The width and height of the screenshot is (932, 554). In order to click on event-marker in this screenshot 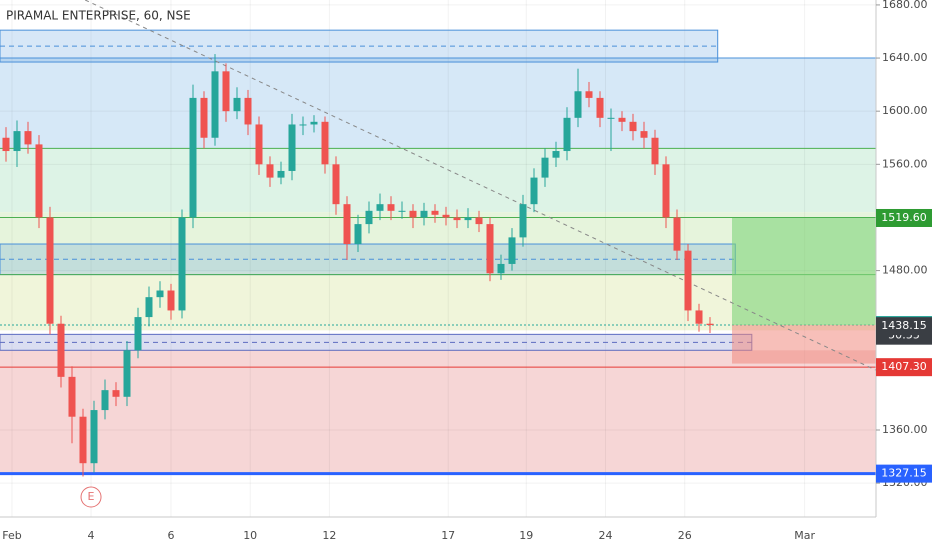, I will do `click(91, 497)`.